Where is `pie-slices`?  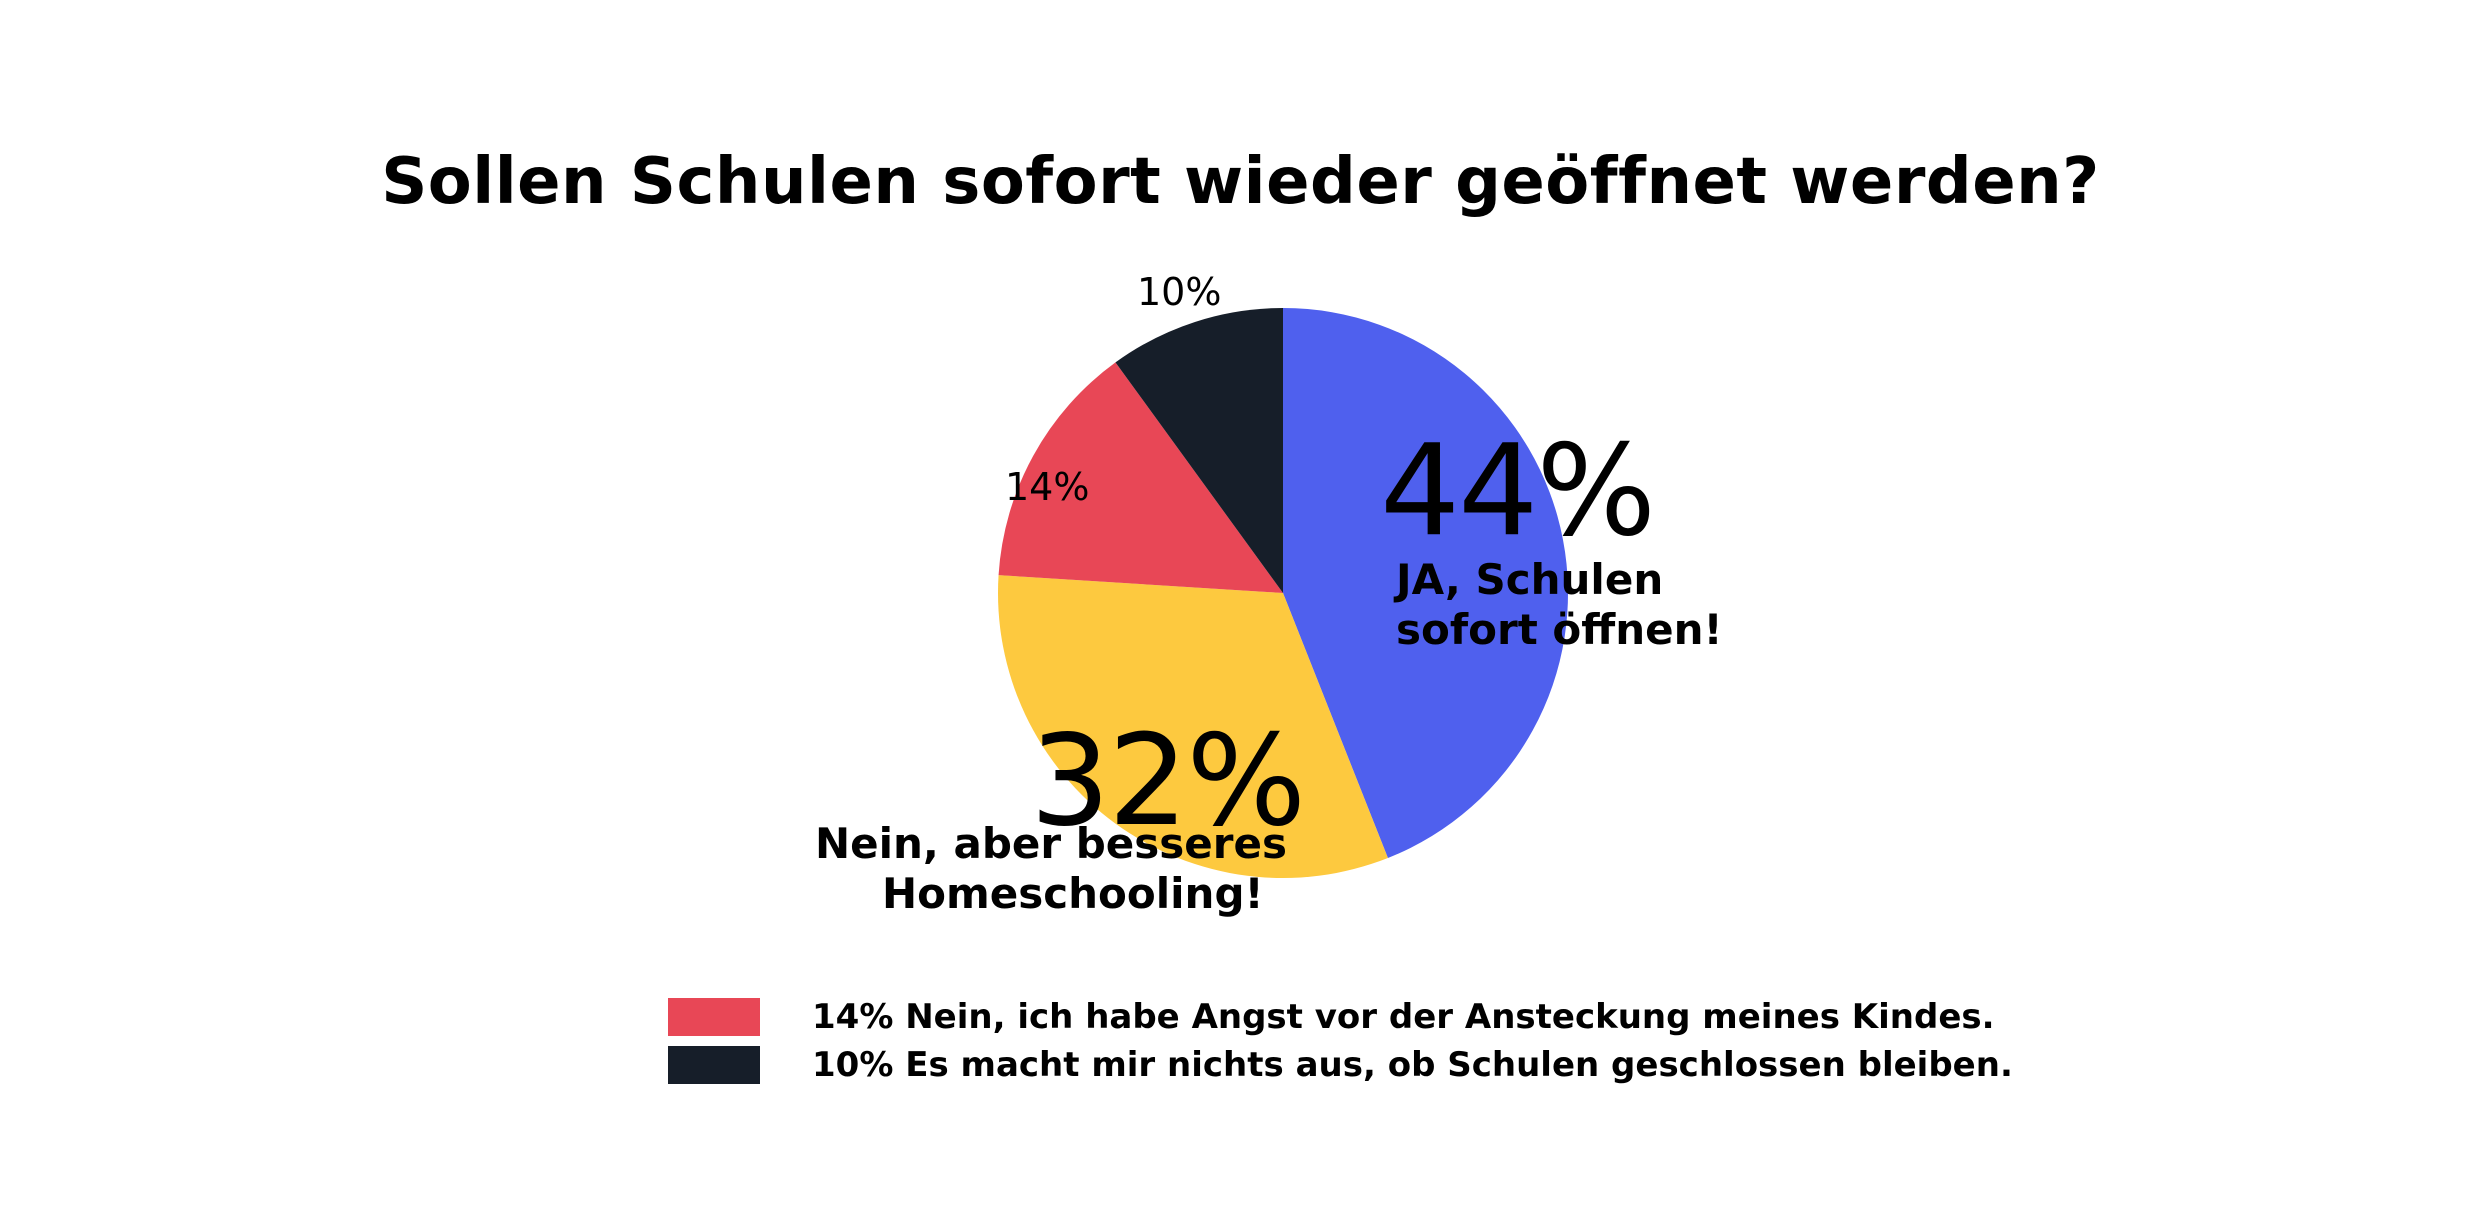 pie-slices is located at coordinates (1283, 593).